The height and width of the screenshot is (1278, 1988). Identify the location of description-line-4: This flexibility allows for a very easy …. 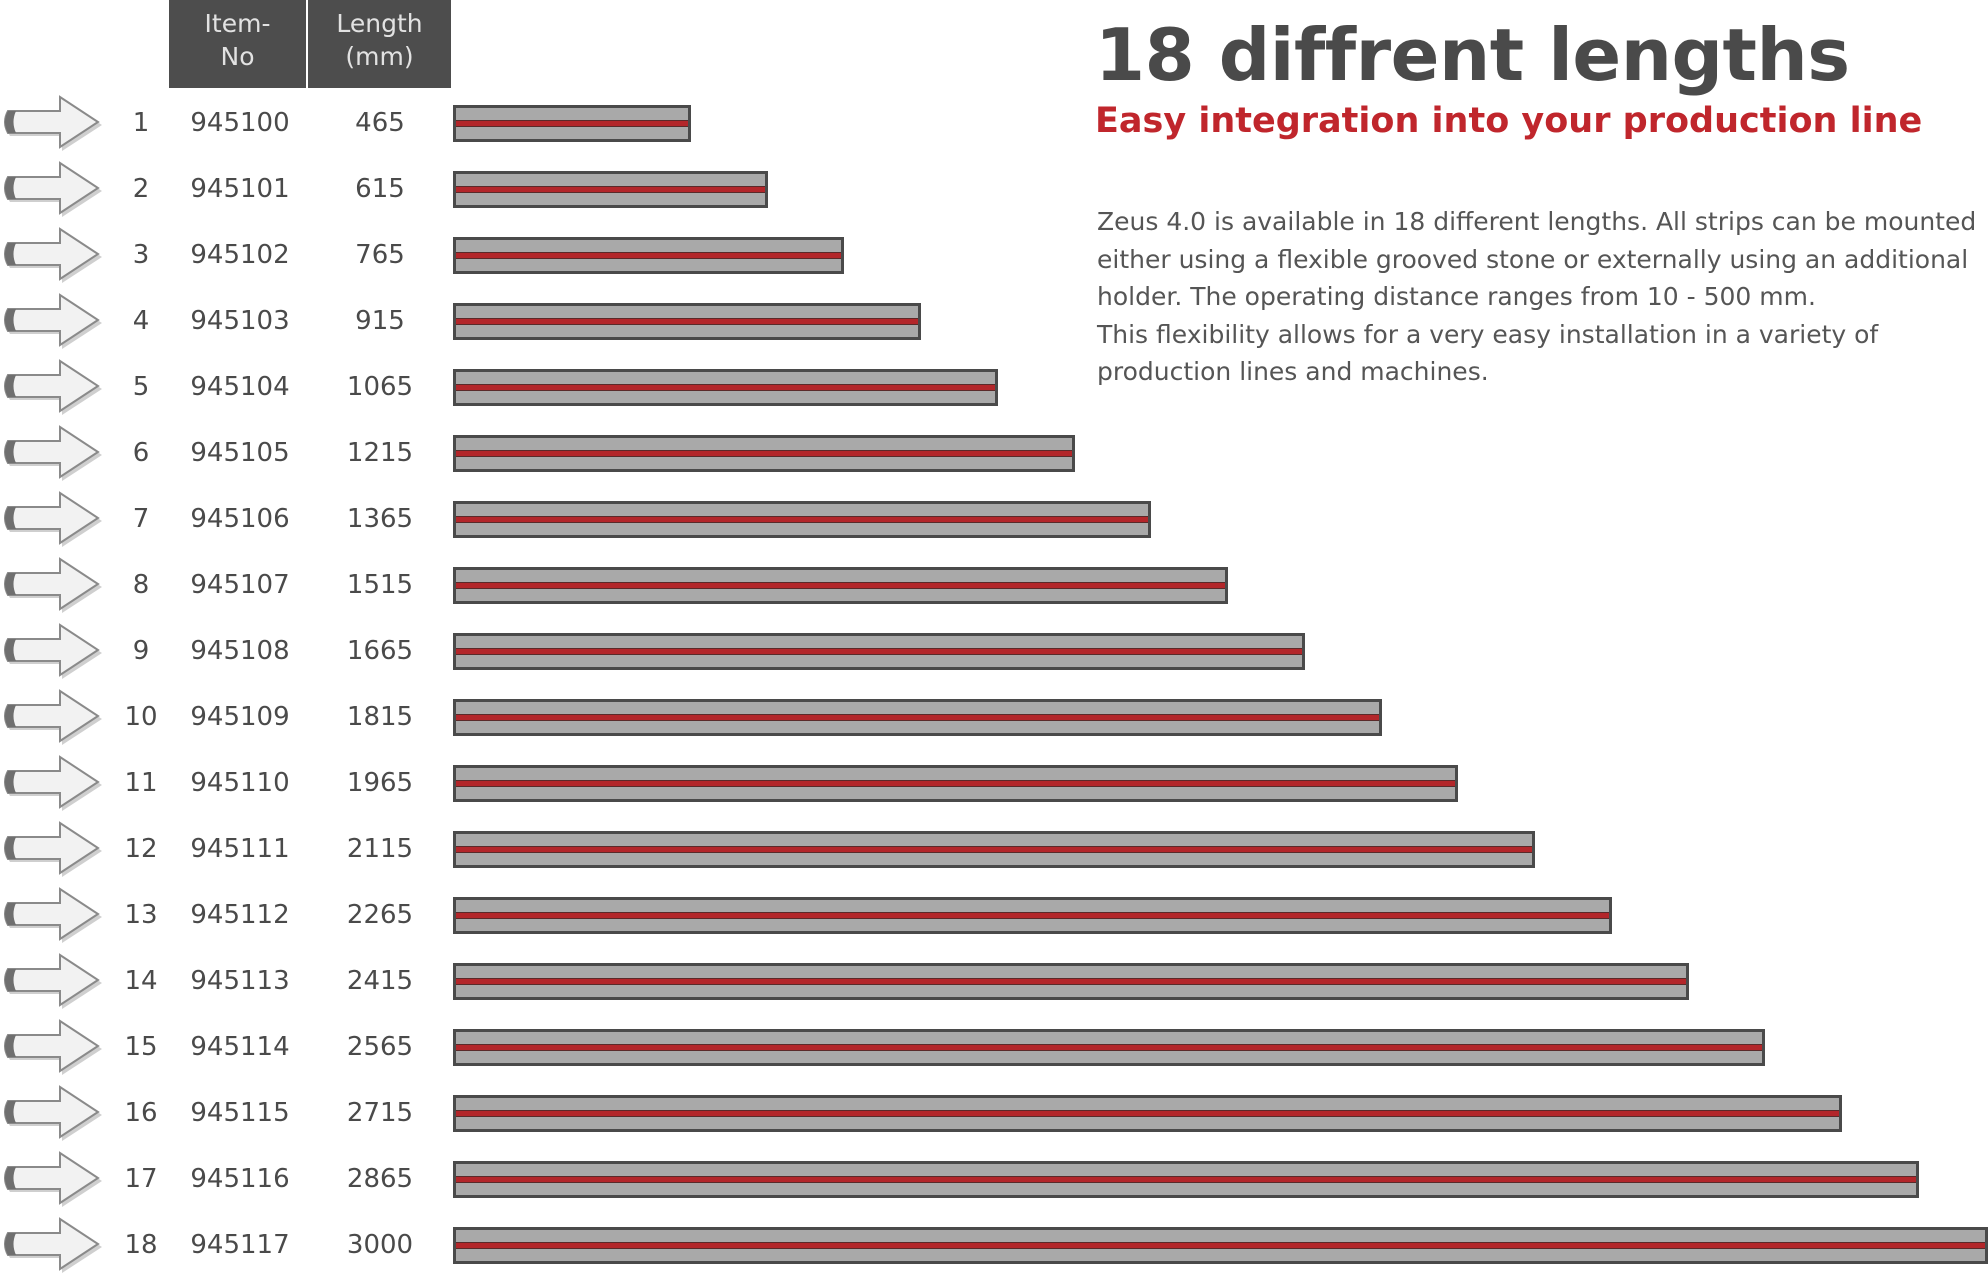
(1488, 334).